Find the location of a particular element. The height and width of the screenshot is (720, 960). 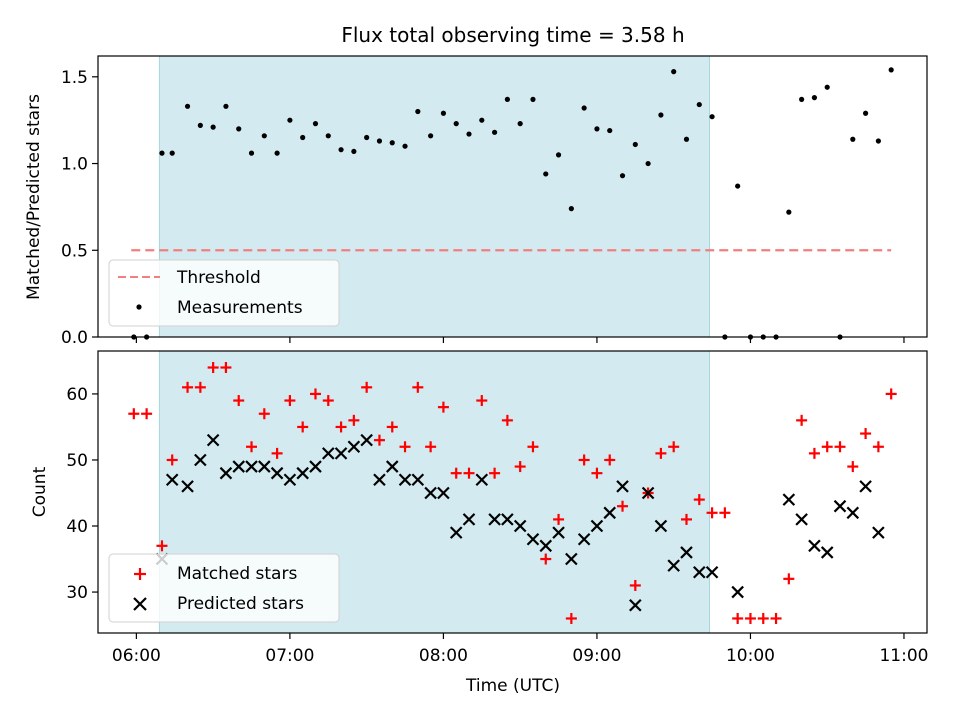

legend-matched-label: Matched stars is located at coordinates (237, 574).